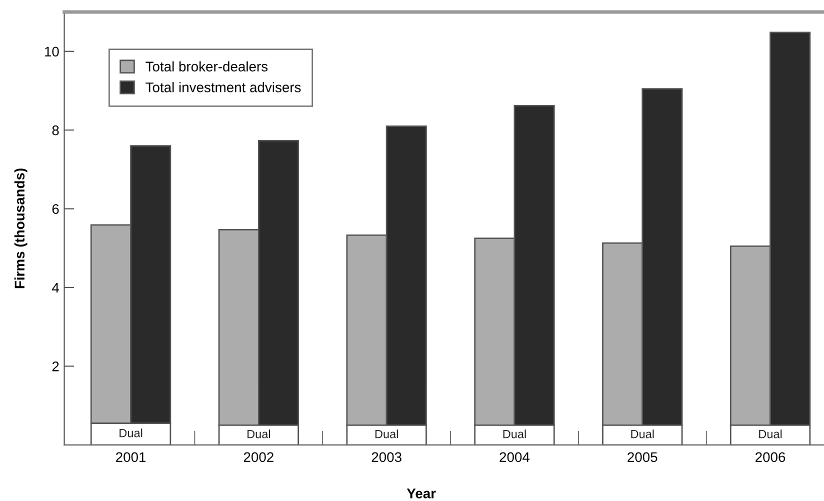 This screenshot has width=824, height=501. I want to click on x-tick-label: 2004, so click(515, 457).